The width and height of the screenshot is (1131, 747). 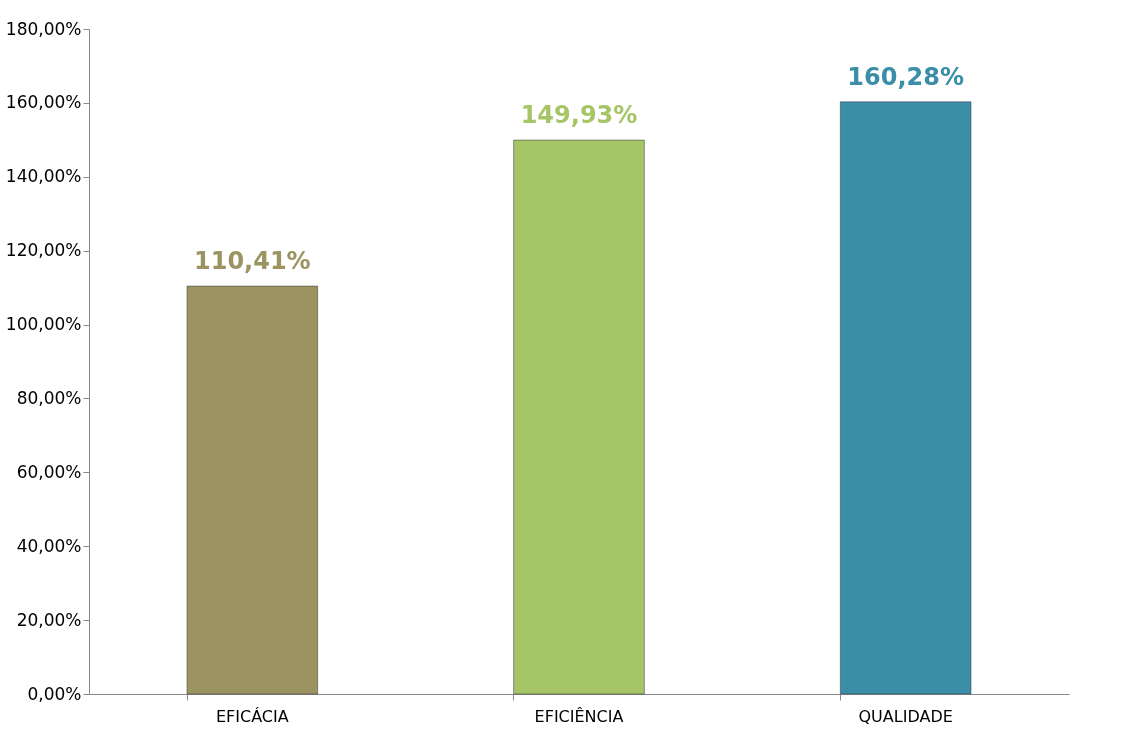 I want to click on y-tick-label: 80,00%, so click(x=49, y=397).